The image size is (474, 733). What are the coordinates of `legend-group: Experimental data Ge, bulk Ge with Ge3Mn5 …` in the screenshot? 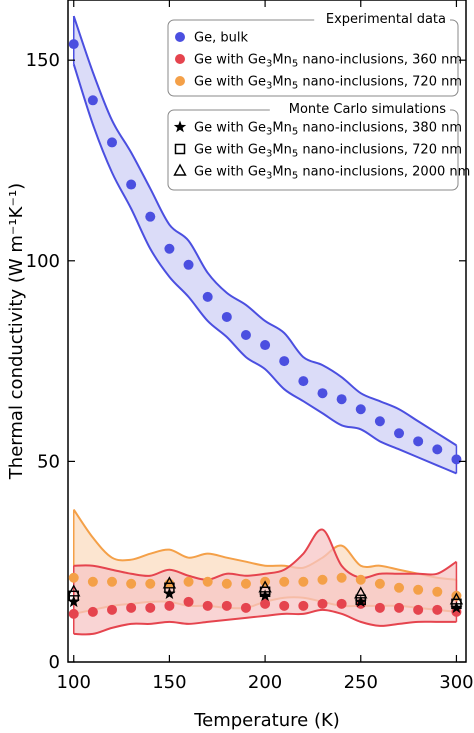 It's located at (314, 54).